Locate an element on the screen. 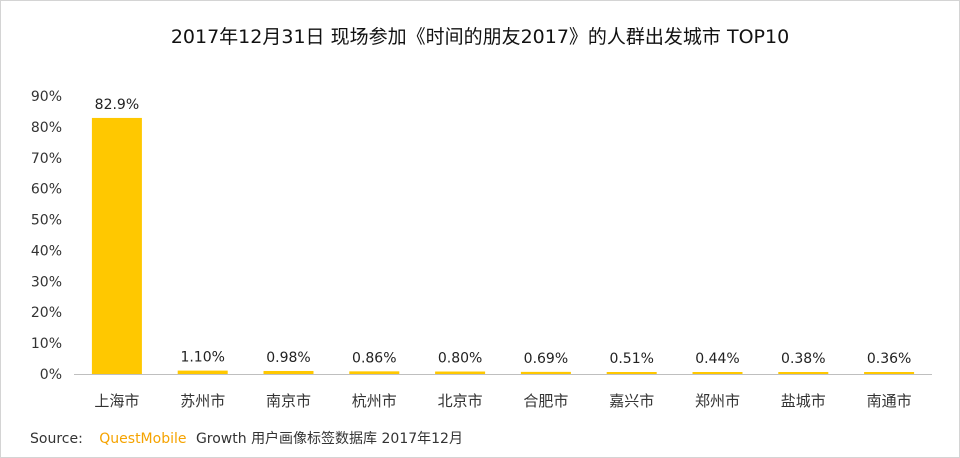 This screenshot has height=458, width=960. source-text: Growth 用户画像标签数据库 2017年12月 is located at coordinates (329, 439).